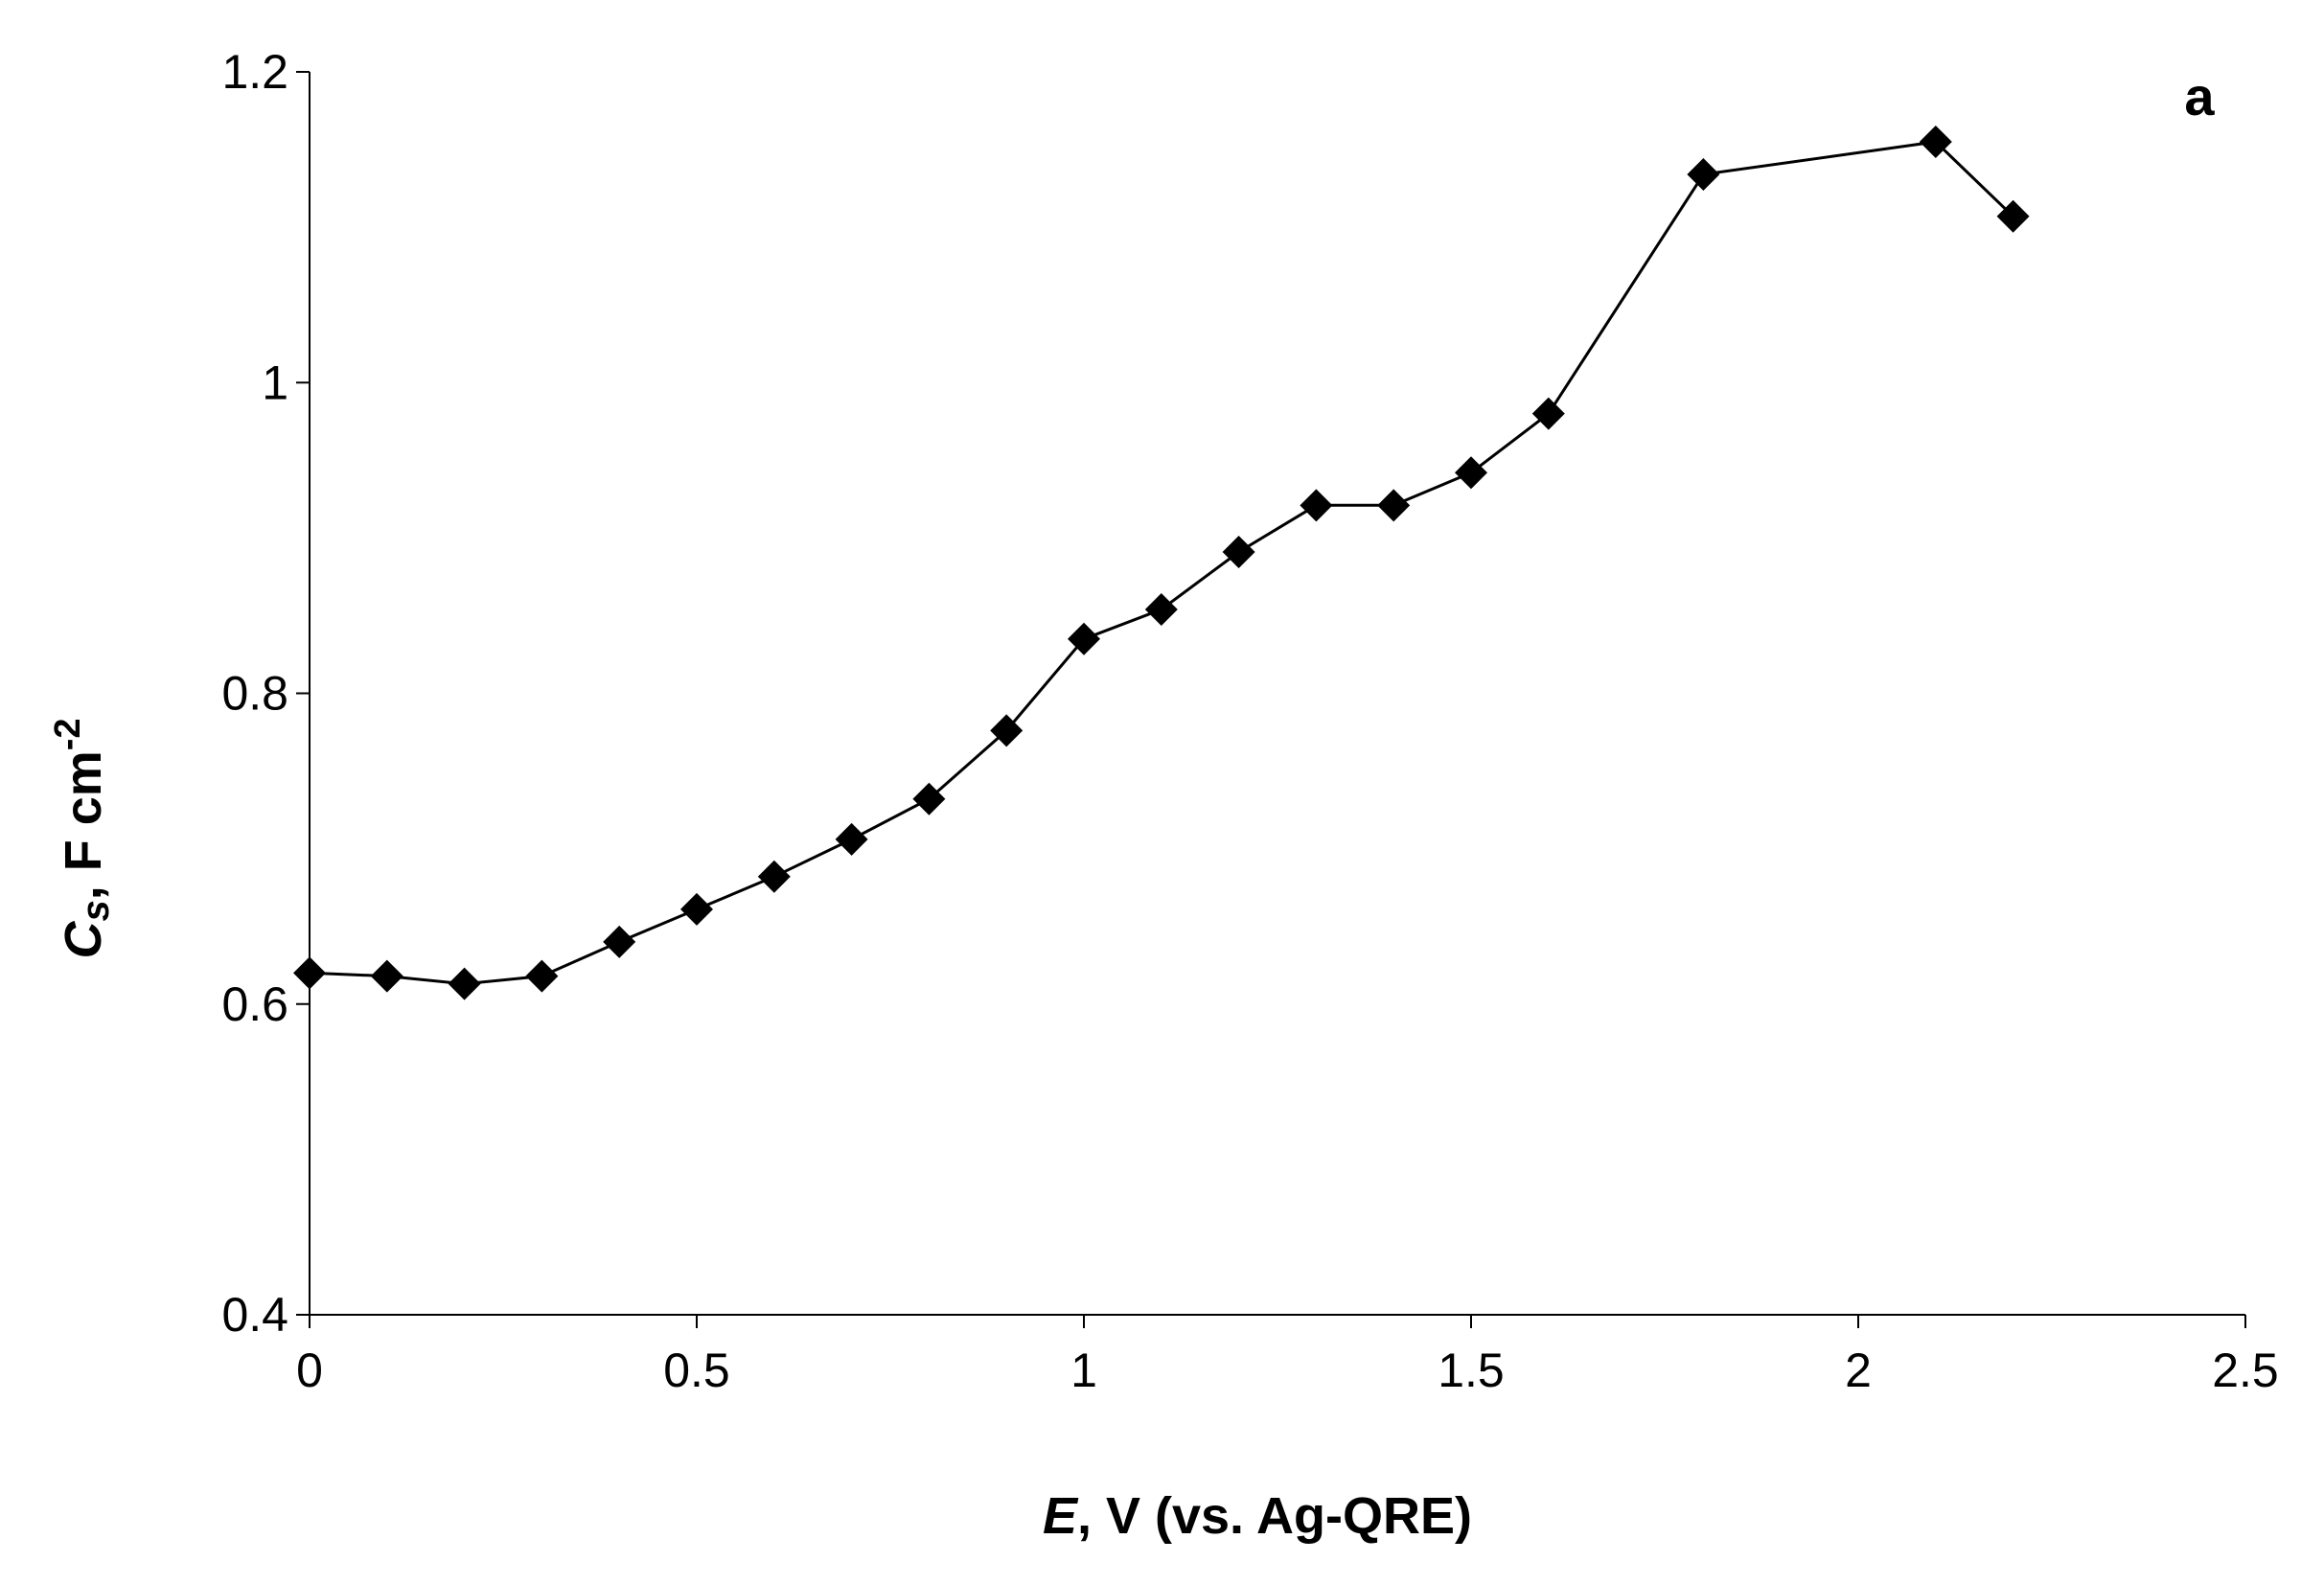 Image resolution: width=2324 pixels, height=1585 pixels. What do you see at coordinates (68, 734) in the screenshot?
I see `y-axis-title-superscript: -2` at bounding box center [68, 734].